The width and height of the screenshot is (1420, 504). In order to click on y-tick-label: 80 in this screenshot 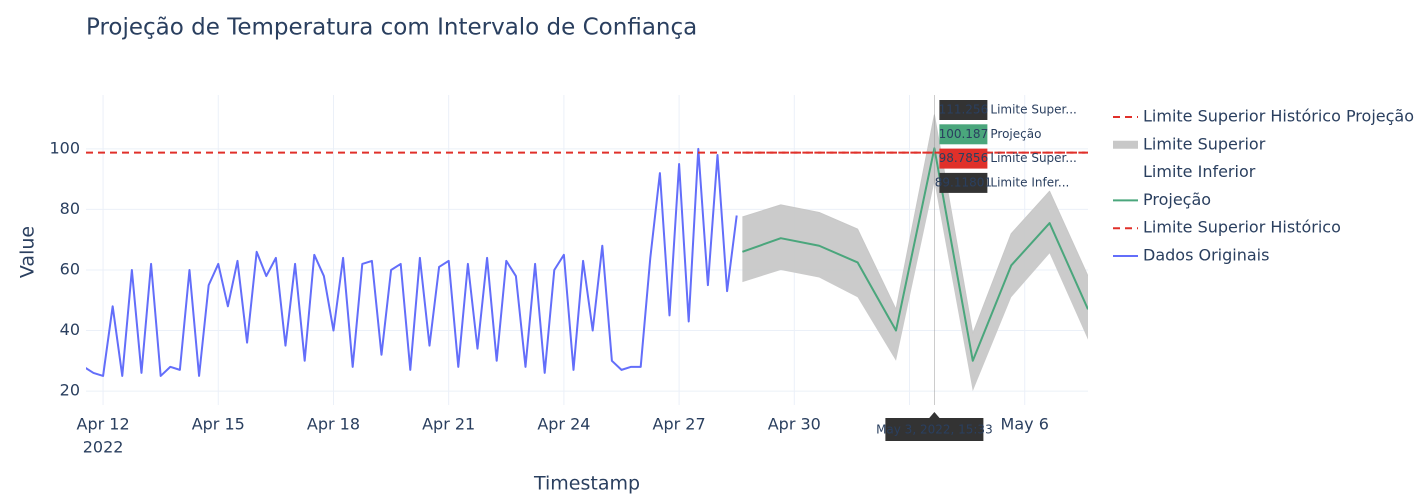, I will do `click(70, 208)`.